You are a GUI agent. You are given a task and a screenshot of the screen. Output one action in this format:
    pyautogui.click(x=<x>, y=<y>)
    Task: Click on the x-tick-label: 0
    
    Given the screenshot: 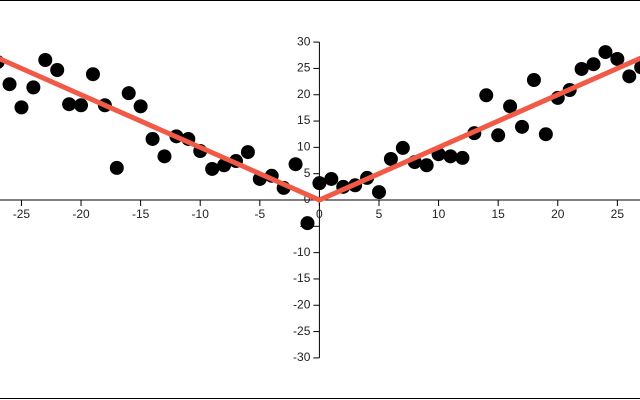 What is the action you would take?
    pyautogui.click(x=319, y=214)
    